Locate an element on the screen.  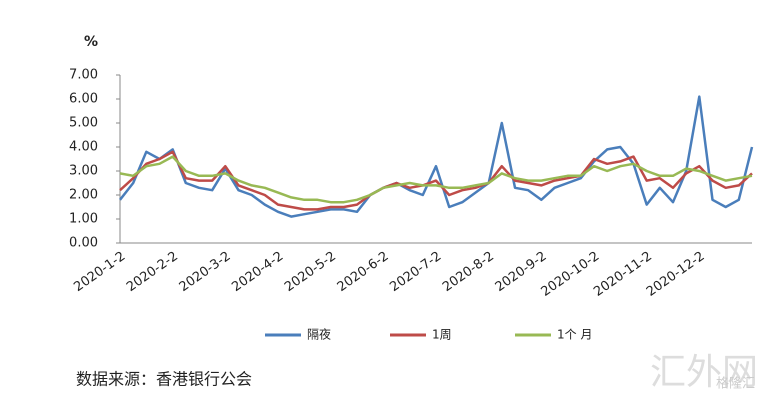
x-tick-label: 2020-4-2 is located at coordinates (257, 272).